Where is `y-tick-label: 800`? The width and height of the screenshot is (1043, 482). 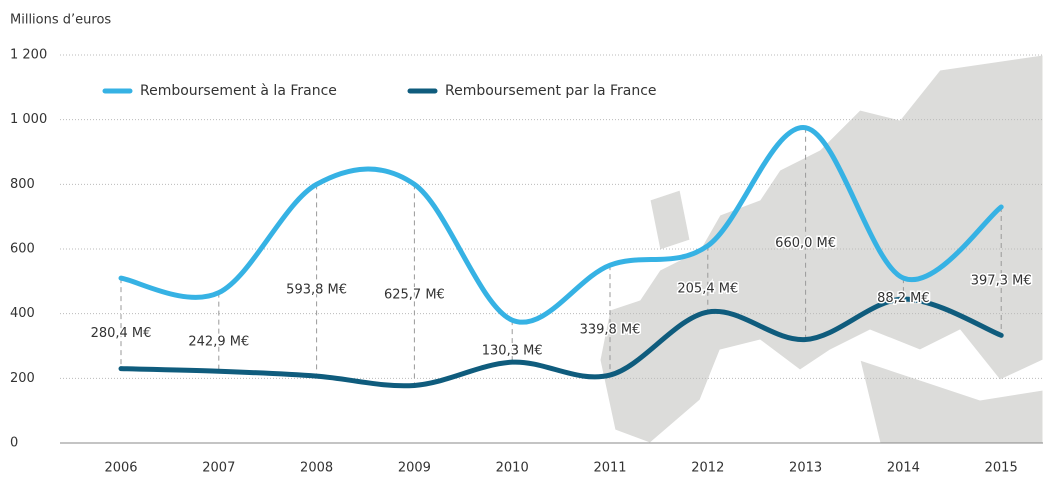
y-tick-label: 800 is located at coordinates (22, 184).